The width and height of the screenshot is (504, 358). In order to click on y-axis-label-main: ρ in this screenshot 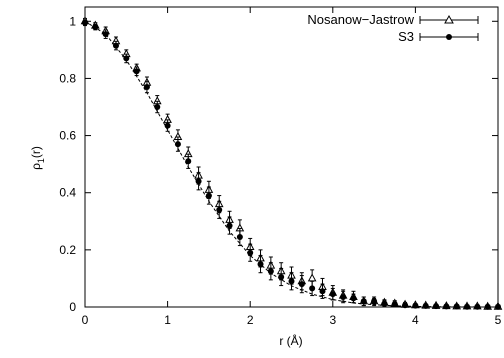, I will do `click(36, 166)`.